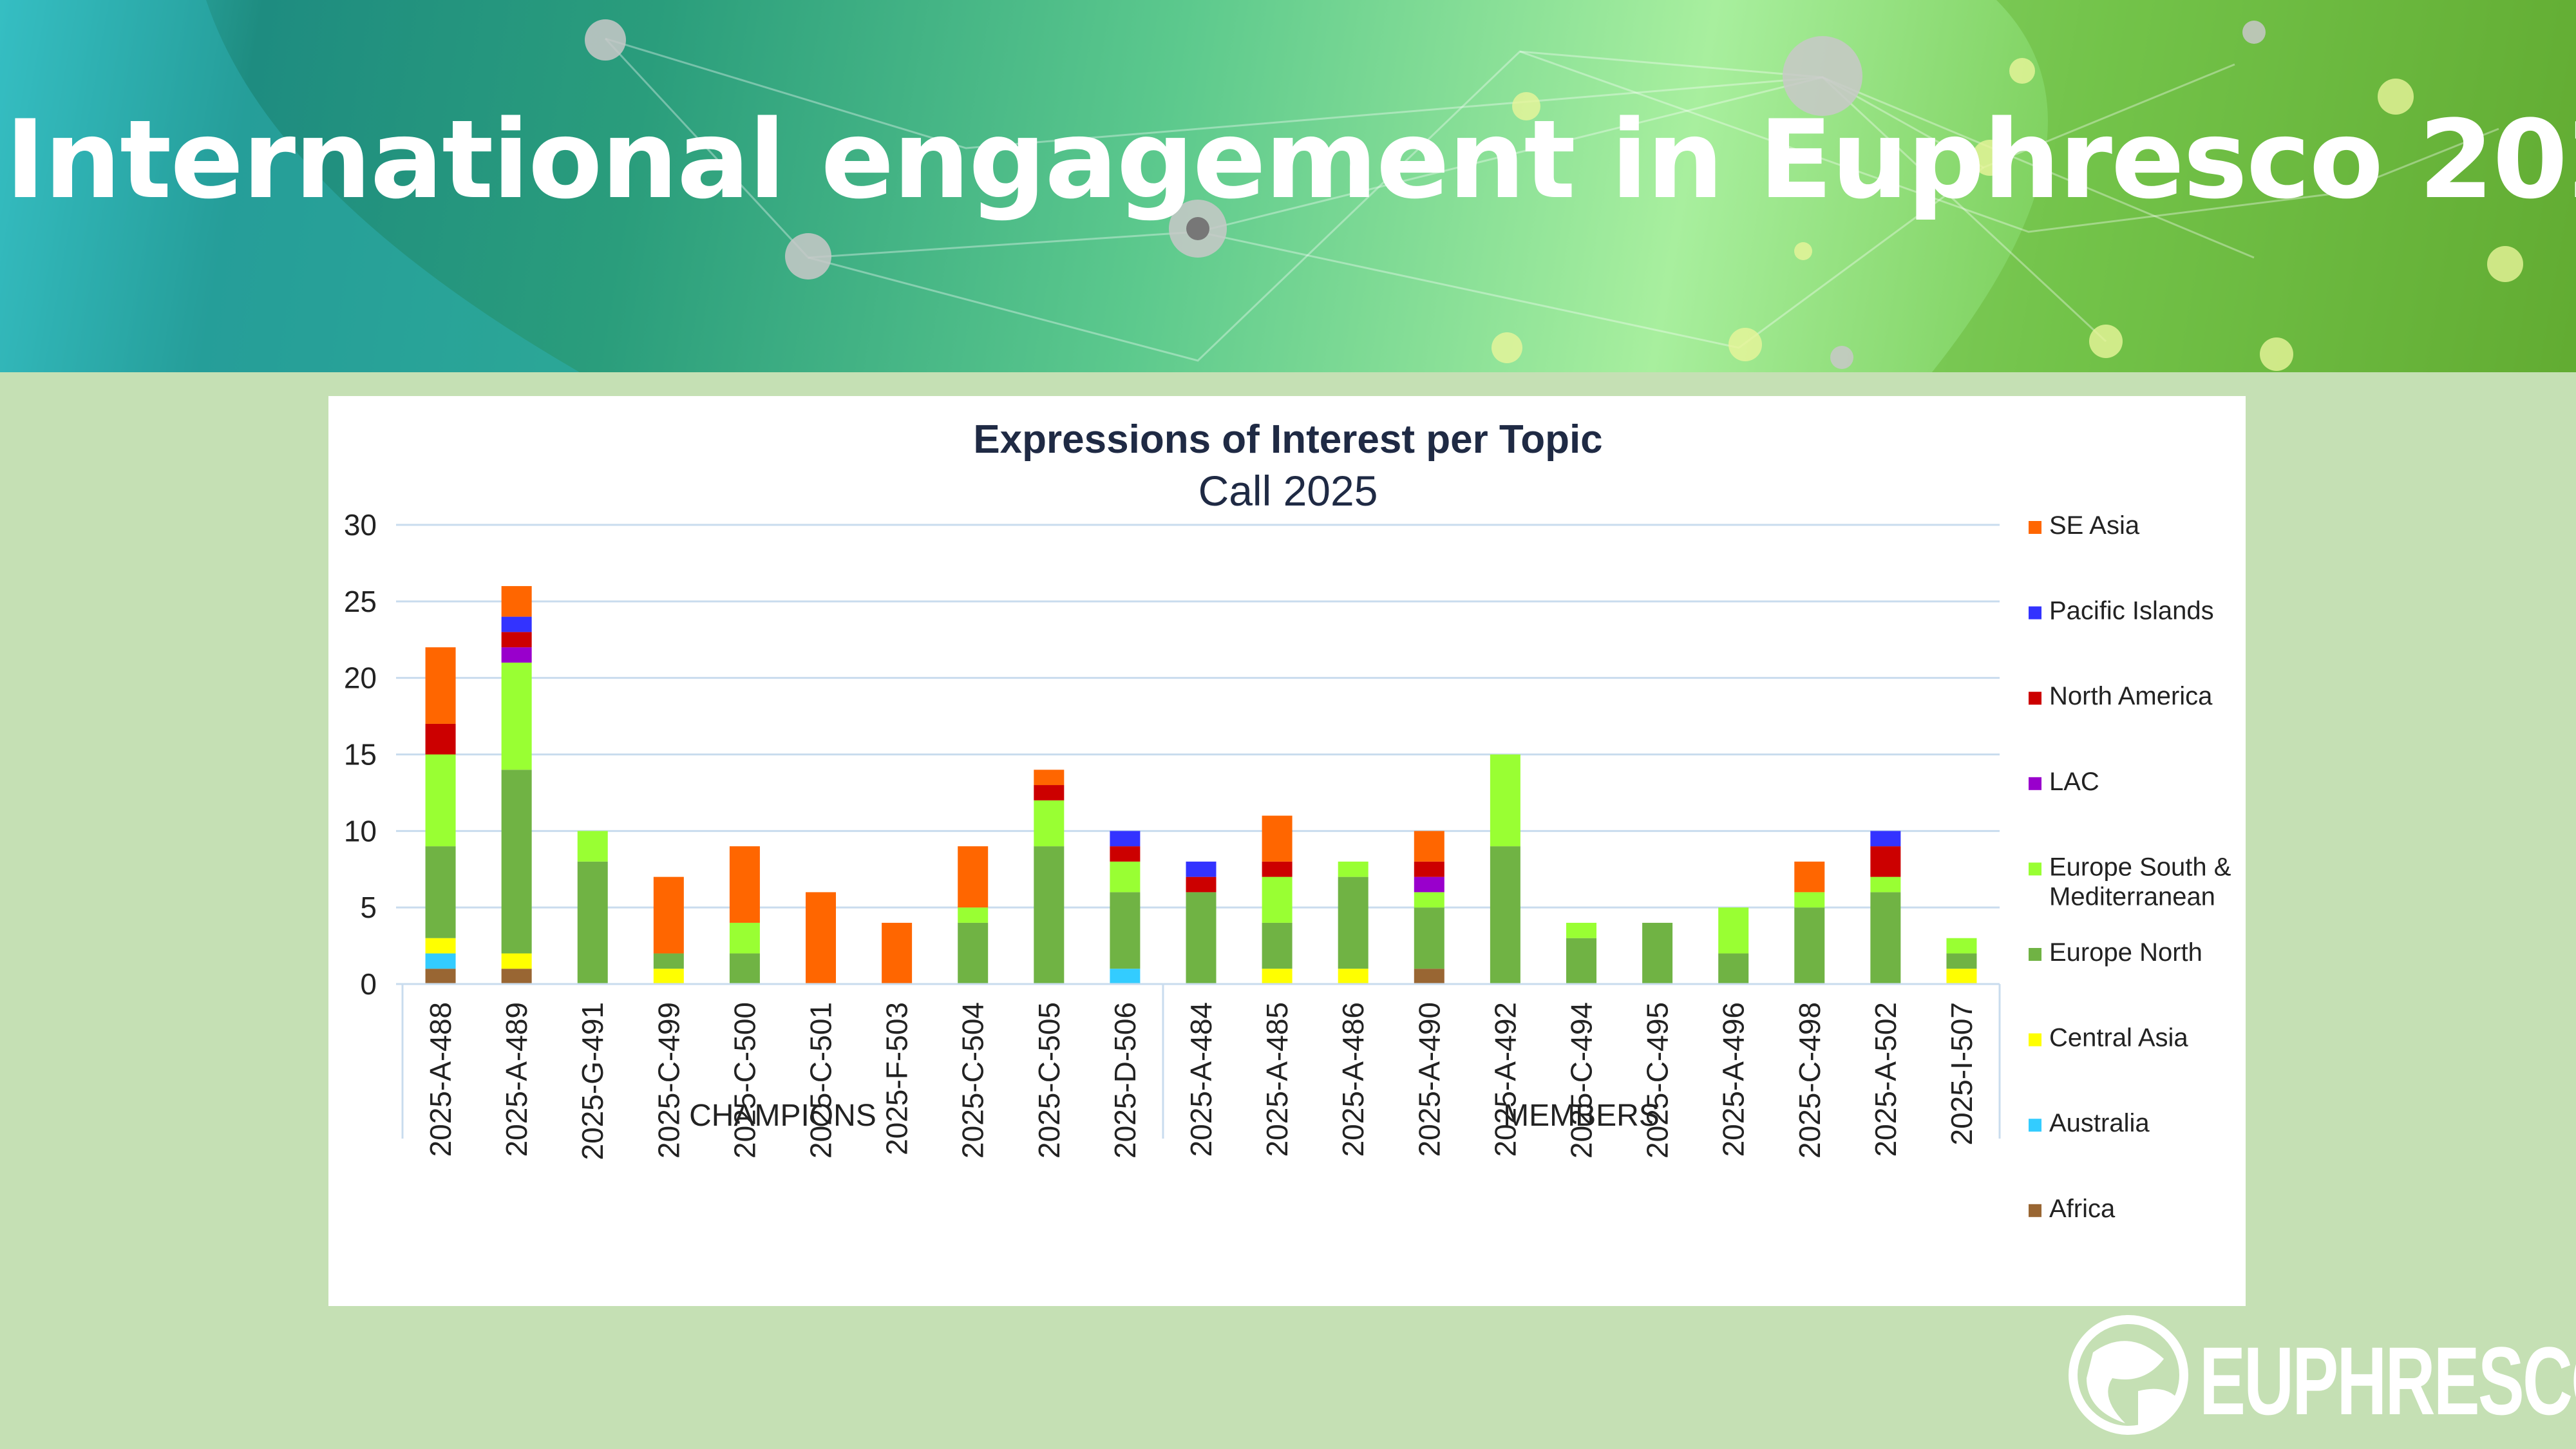 This screenshot has height=1449, width=2576. I want to click on legend-label: Pacific Islands, so click(2132, 611).